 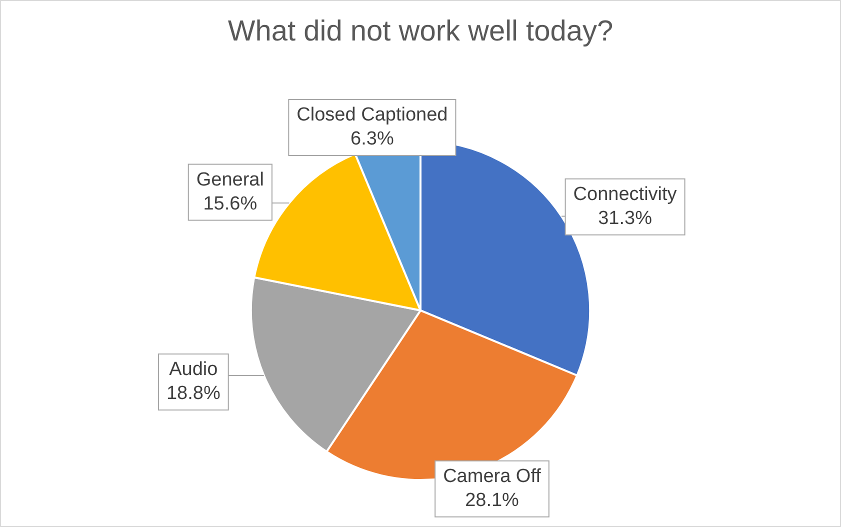 I want to click on slice-label: General, so click(x=230, y=179).